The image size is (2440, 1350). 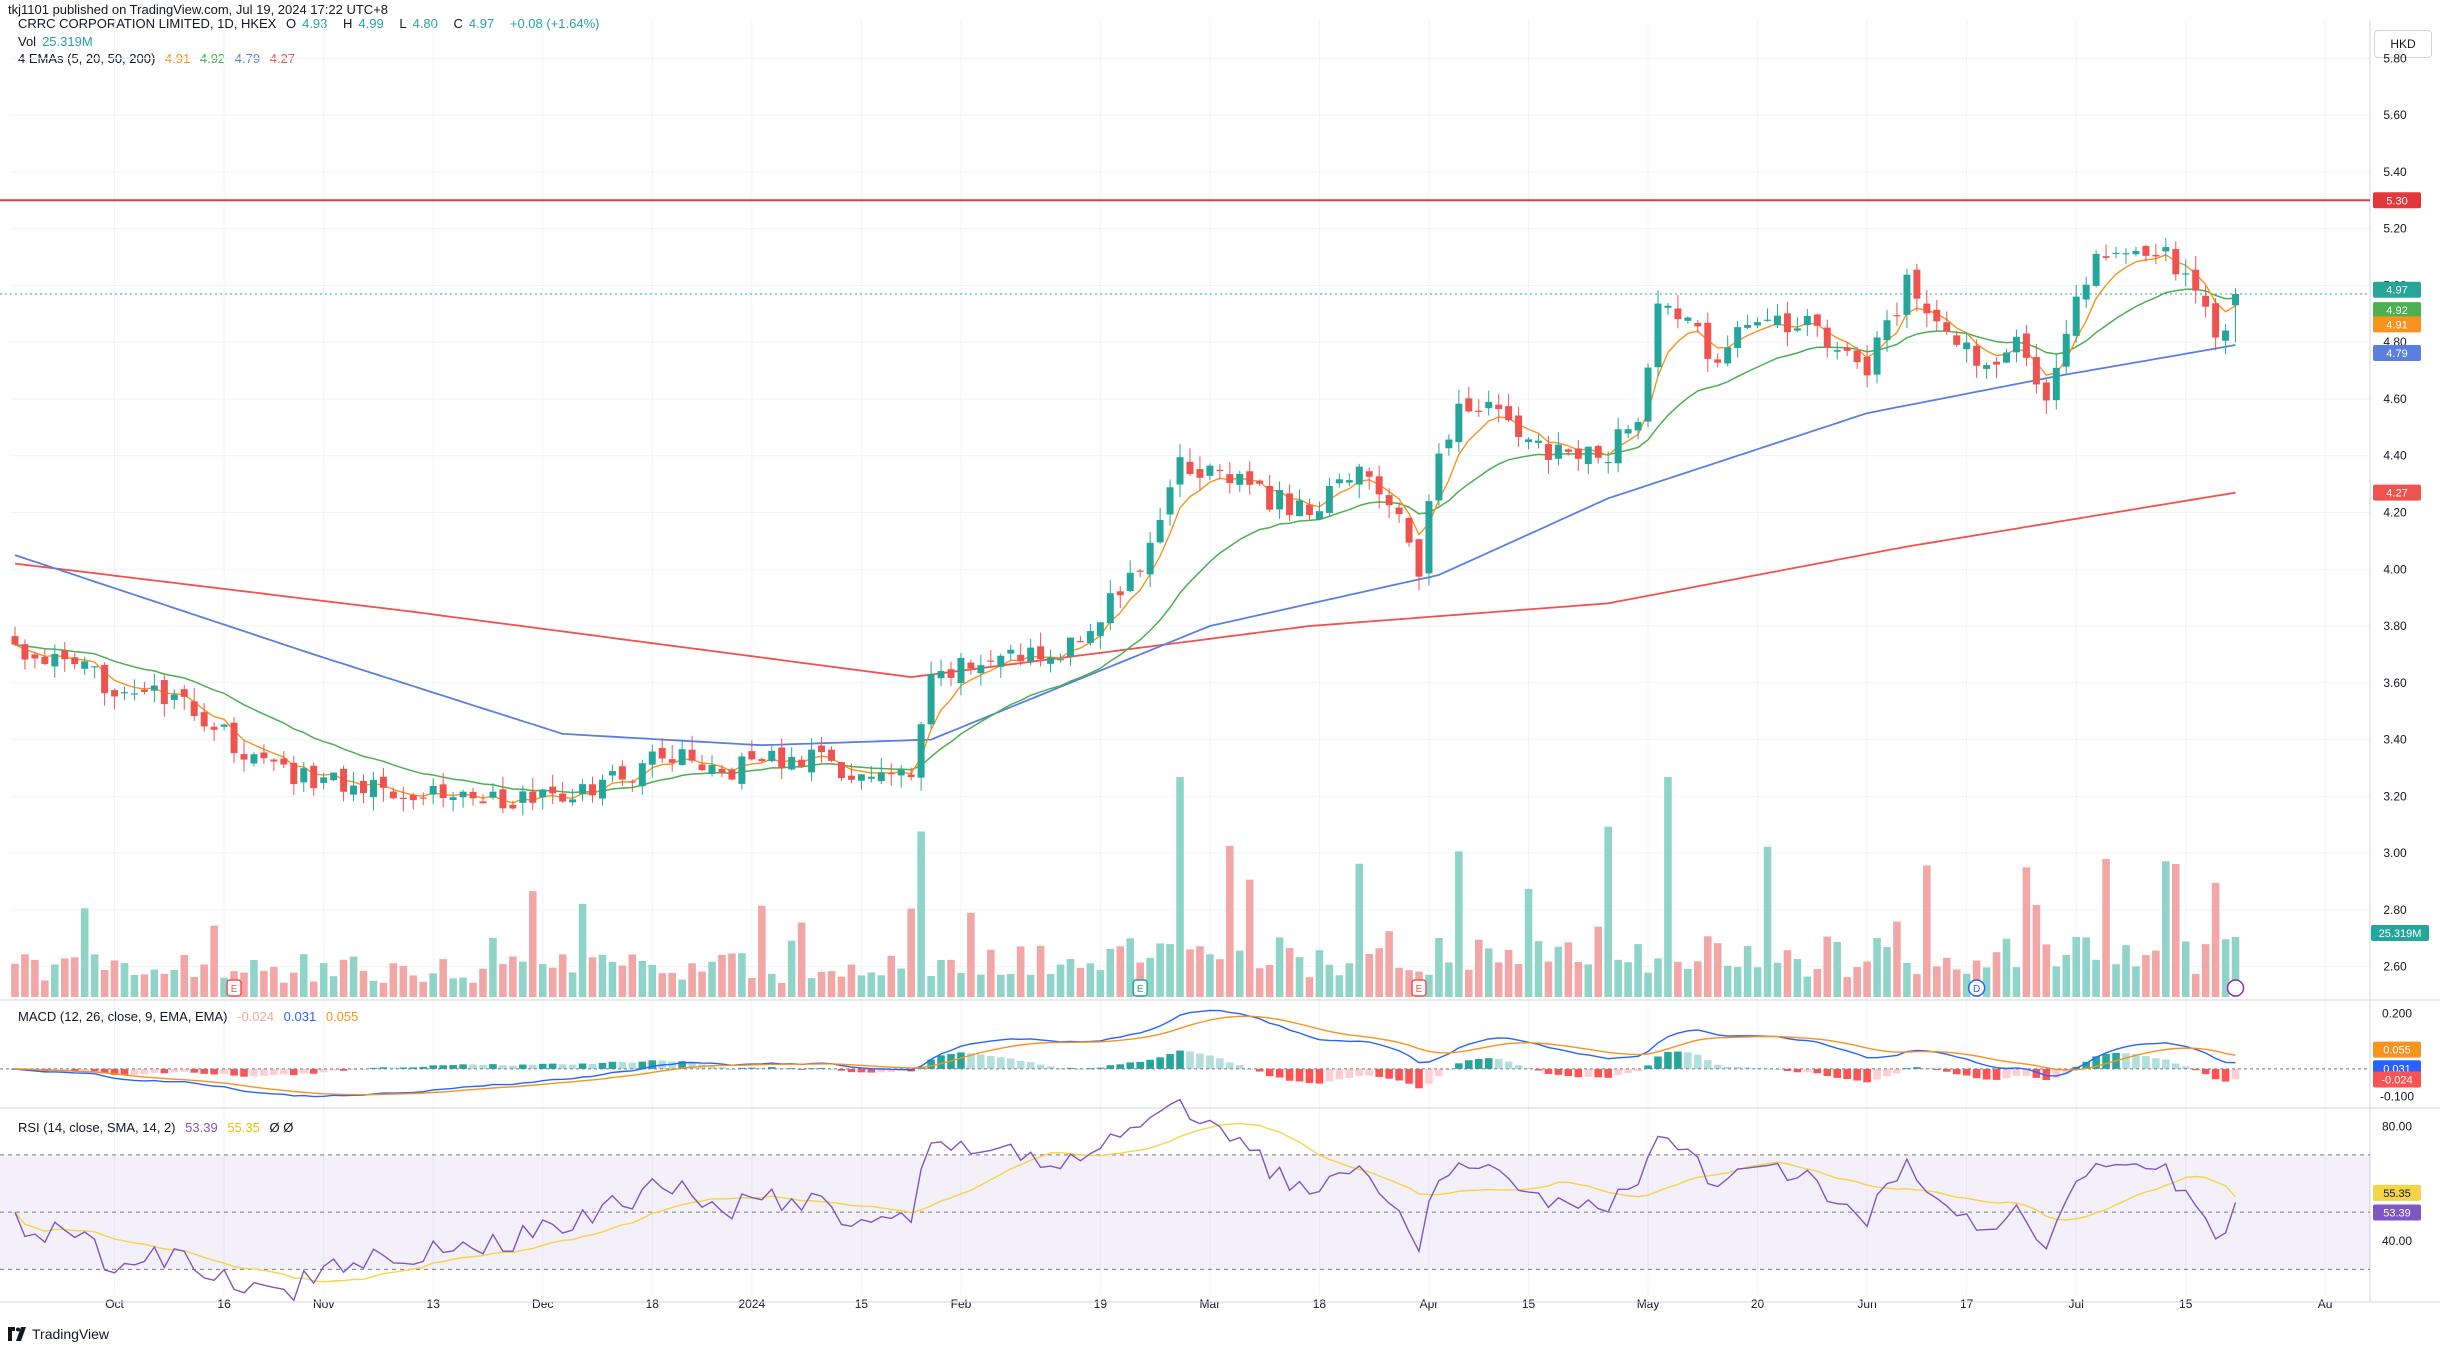 I want to click on ohlc-high: H 4.99, so click(x=363, y=23).